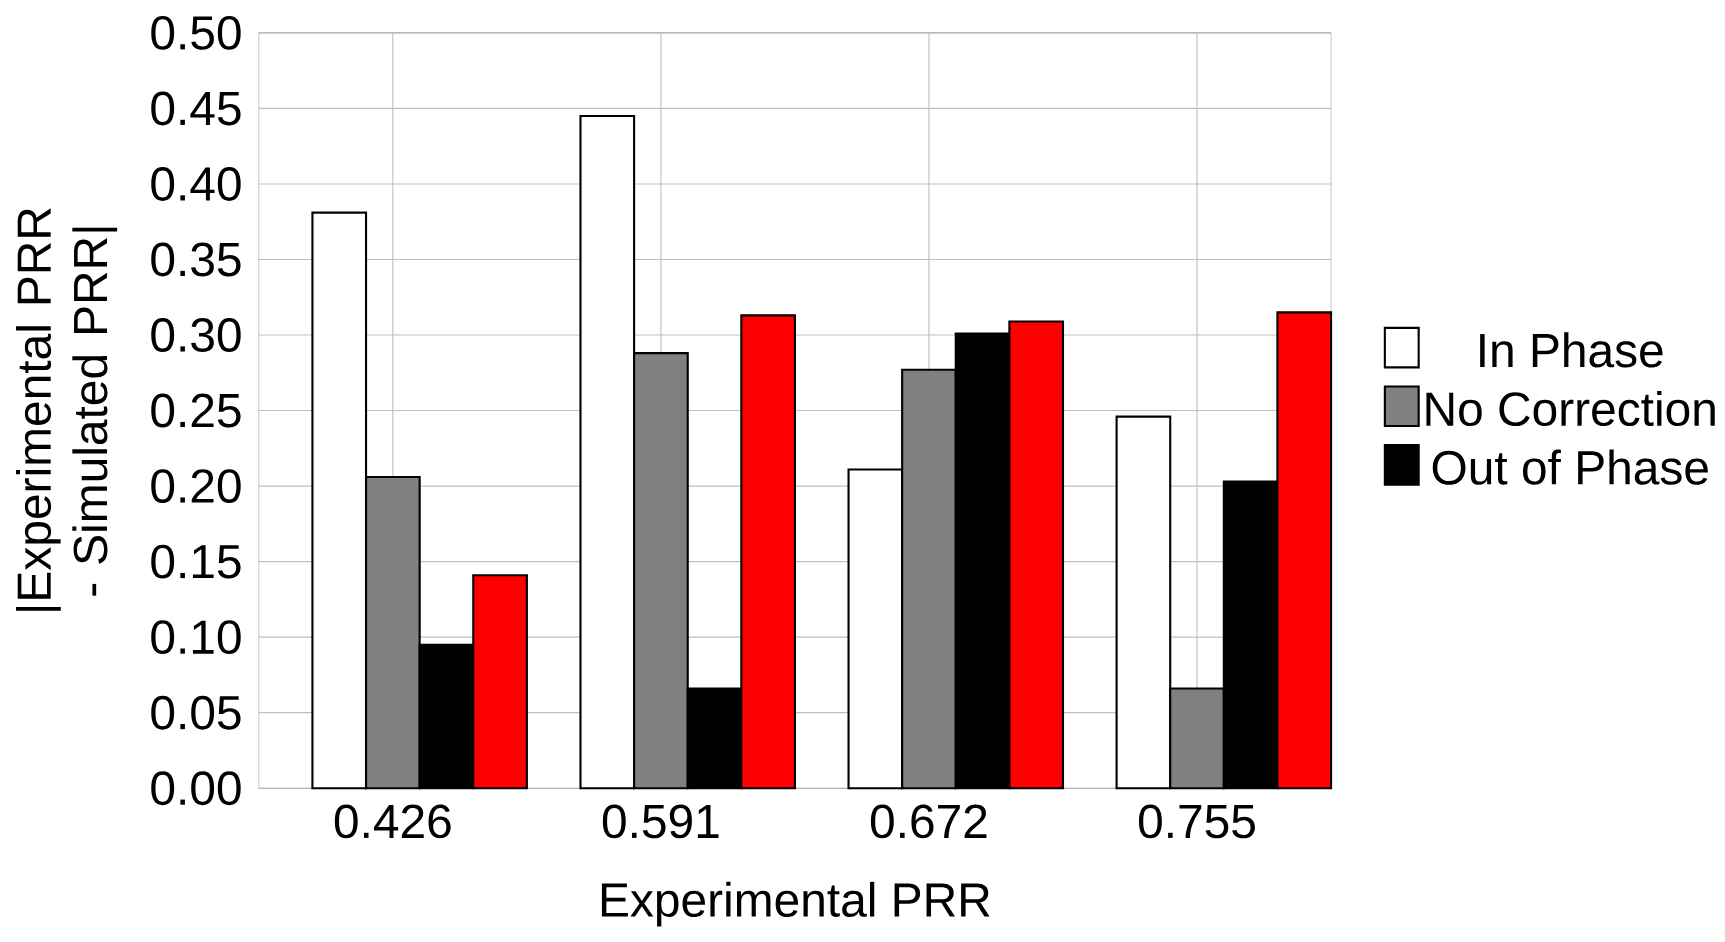  I want to click on y-tick-label: 0.20, so click(196, 485).